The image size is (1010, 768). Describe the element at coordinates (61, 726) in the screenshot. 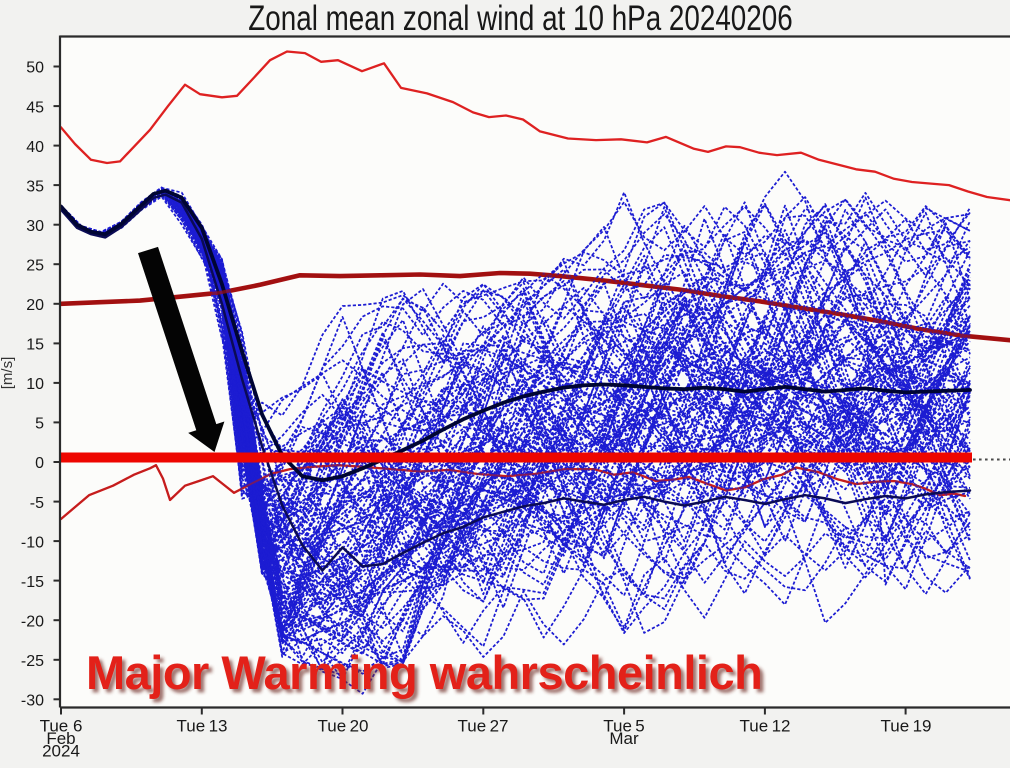

I see `svg-text: Tue 6` at that location.